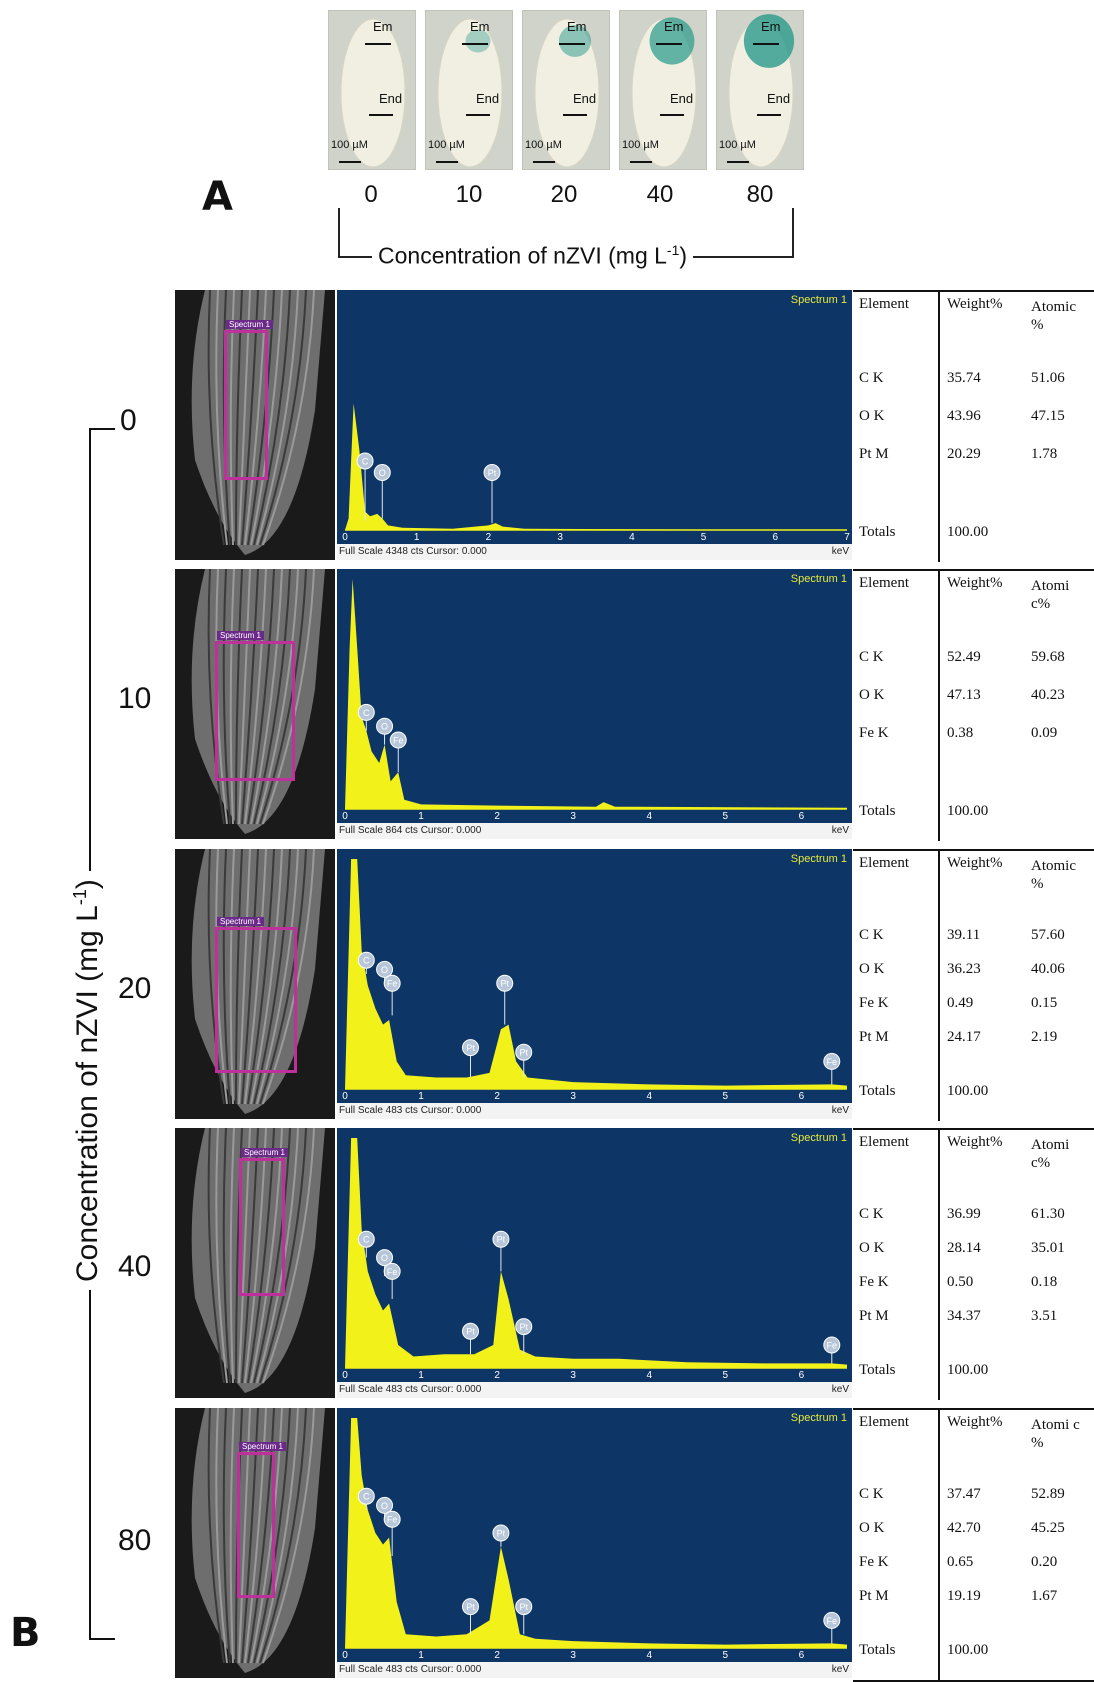 The height and width of the screenshot is (1682, 1094). I want to click on x-tick-label: 3, so click(573, 1375).